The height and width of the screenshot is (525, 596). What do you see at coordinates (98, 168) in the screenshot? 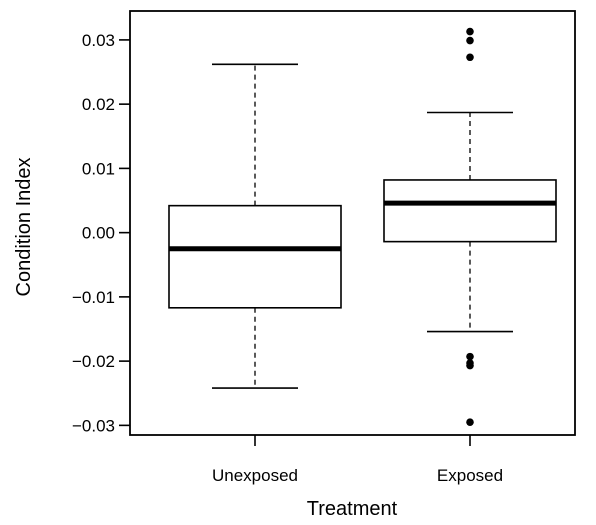
I see `y-tick-label: 0.01` at bounding box center [98, 168].